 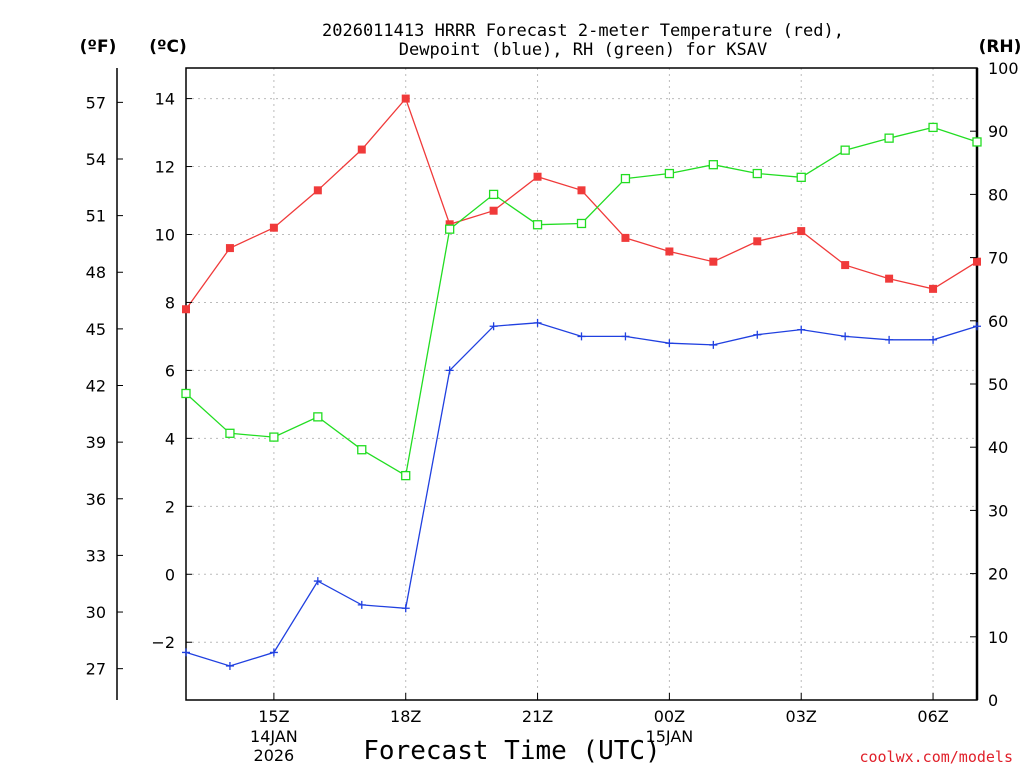 What do you see at coordinates (1003, 68) in the screenshot?
I see `rh-tick-label: 100` at bounding box center [1003, 68].